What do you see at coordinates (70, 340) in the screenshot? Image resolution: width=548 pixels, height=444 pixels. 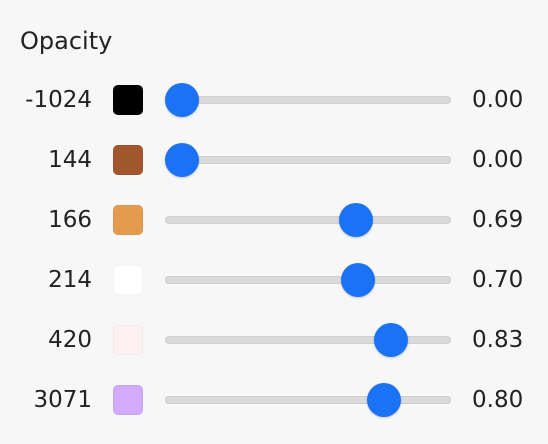 I see `row-label: 420` at bounding box center [70, 340].